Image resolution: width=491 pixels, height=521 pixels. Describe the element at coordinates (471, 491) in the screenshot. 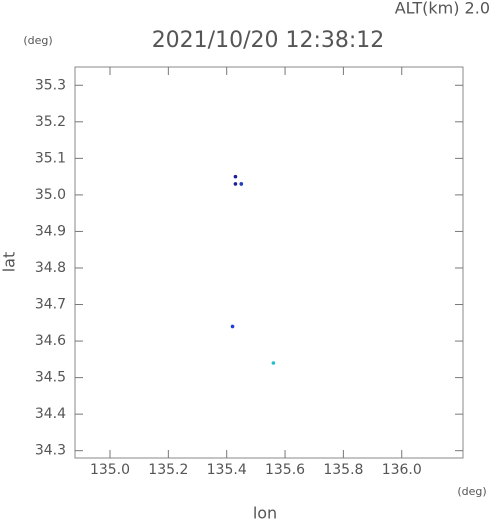

I see `x-unit: (deg)` at that location.